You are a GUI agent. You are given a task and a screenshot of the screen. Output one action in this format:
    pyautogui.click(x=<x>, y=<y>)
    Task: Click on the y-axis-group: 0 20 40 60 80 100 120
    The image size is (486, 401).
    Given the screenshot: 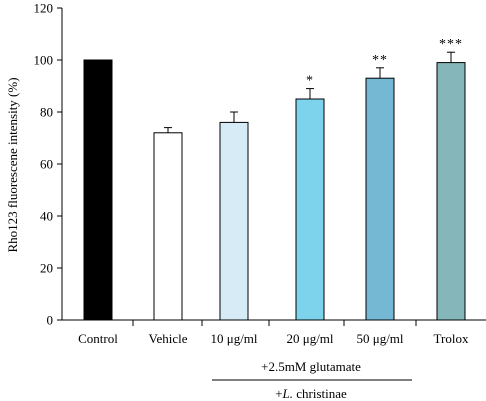 What is the action you would take?
    pyautogui.click(x=48, y=164)
    